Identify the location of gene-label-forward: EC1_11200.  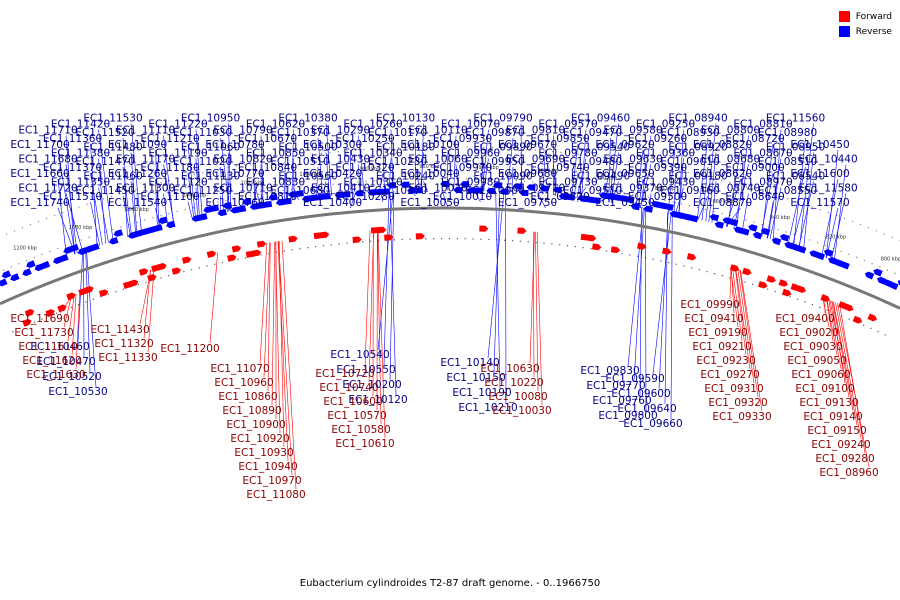
(189, 349).